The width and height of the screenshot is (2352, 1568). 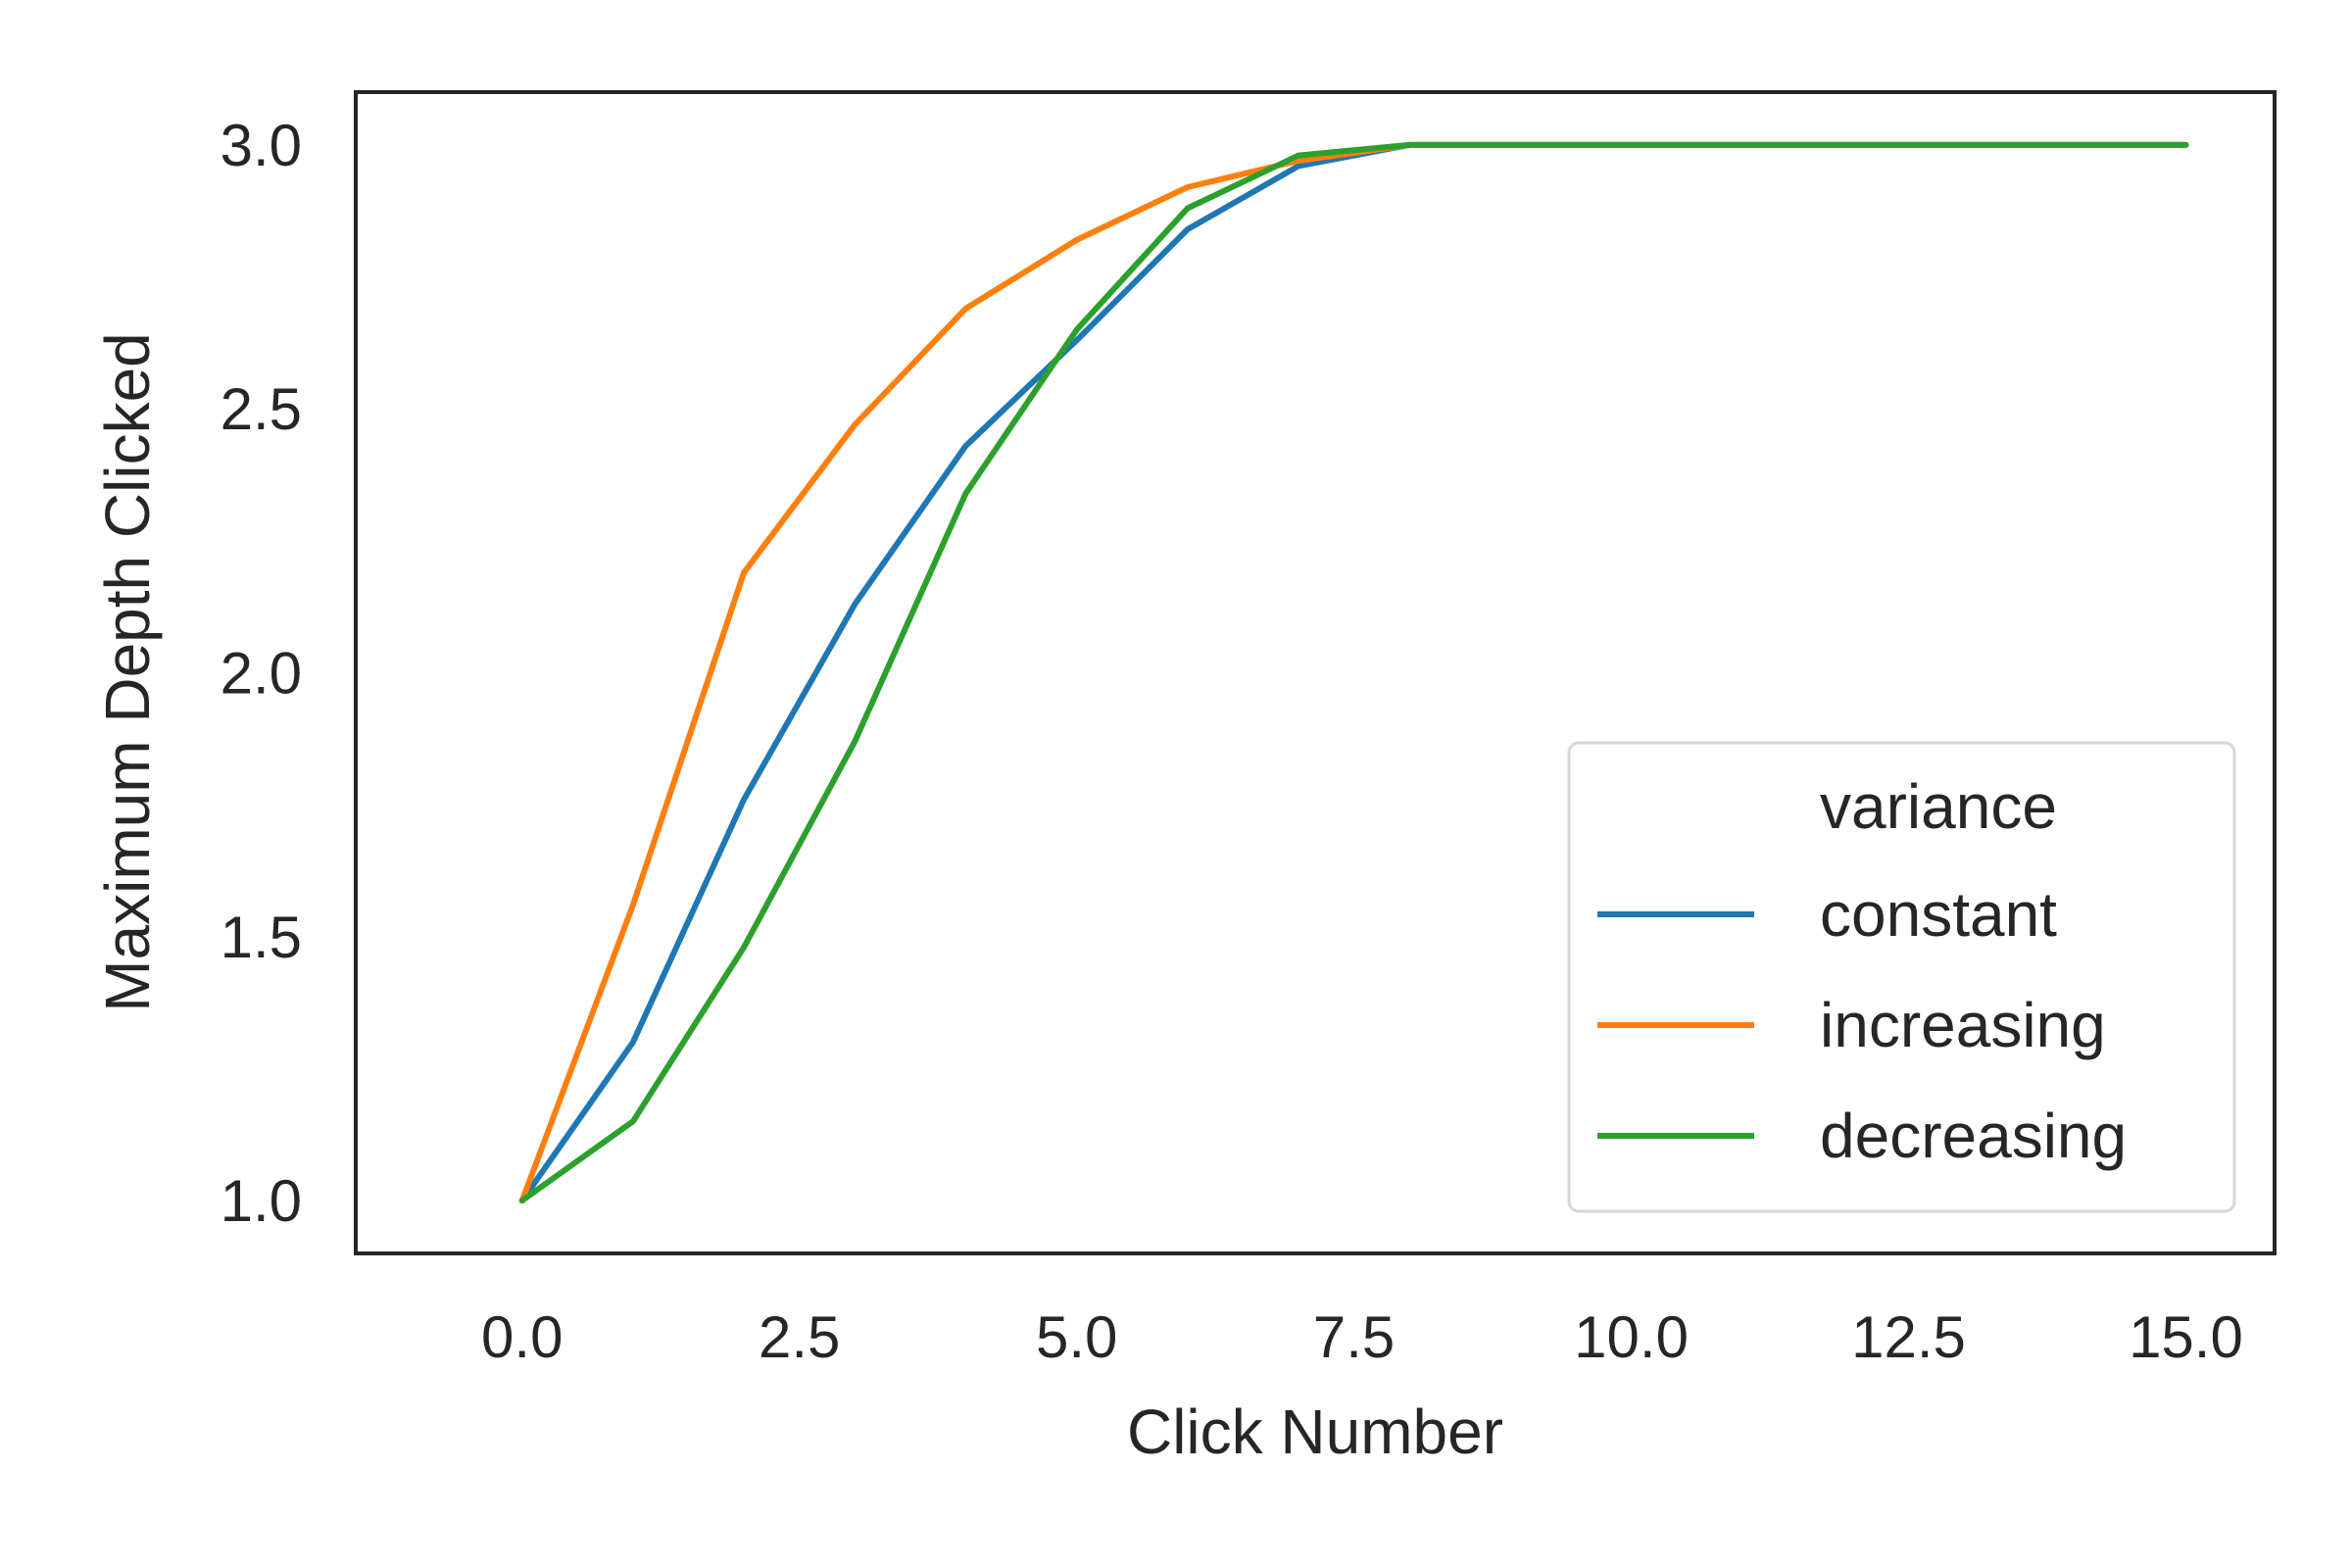 What do you see at coordinates (261, 409) in the screenshot?
I see `y-tick-label: 2.5` at bounding box center [261, 409].